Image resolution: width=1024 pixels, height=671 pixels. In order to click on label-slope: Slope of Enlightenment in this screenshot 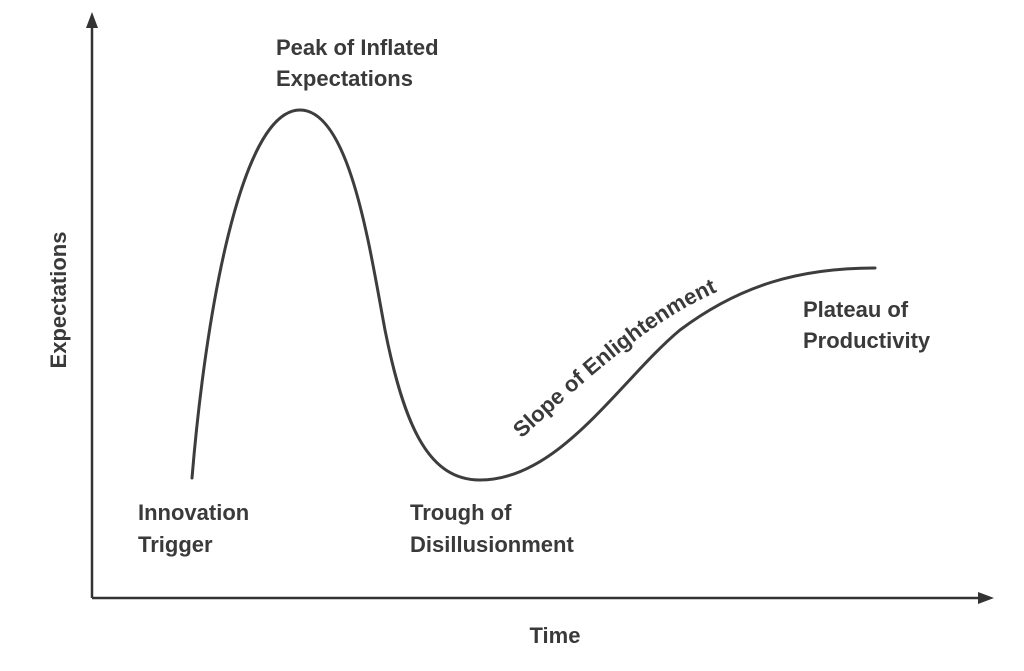, I will do `click(614, 357)`.